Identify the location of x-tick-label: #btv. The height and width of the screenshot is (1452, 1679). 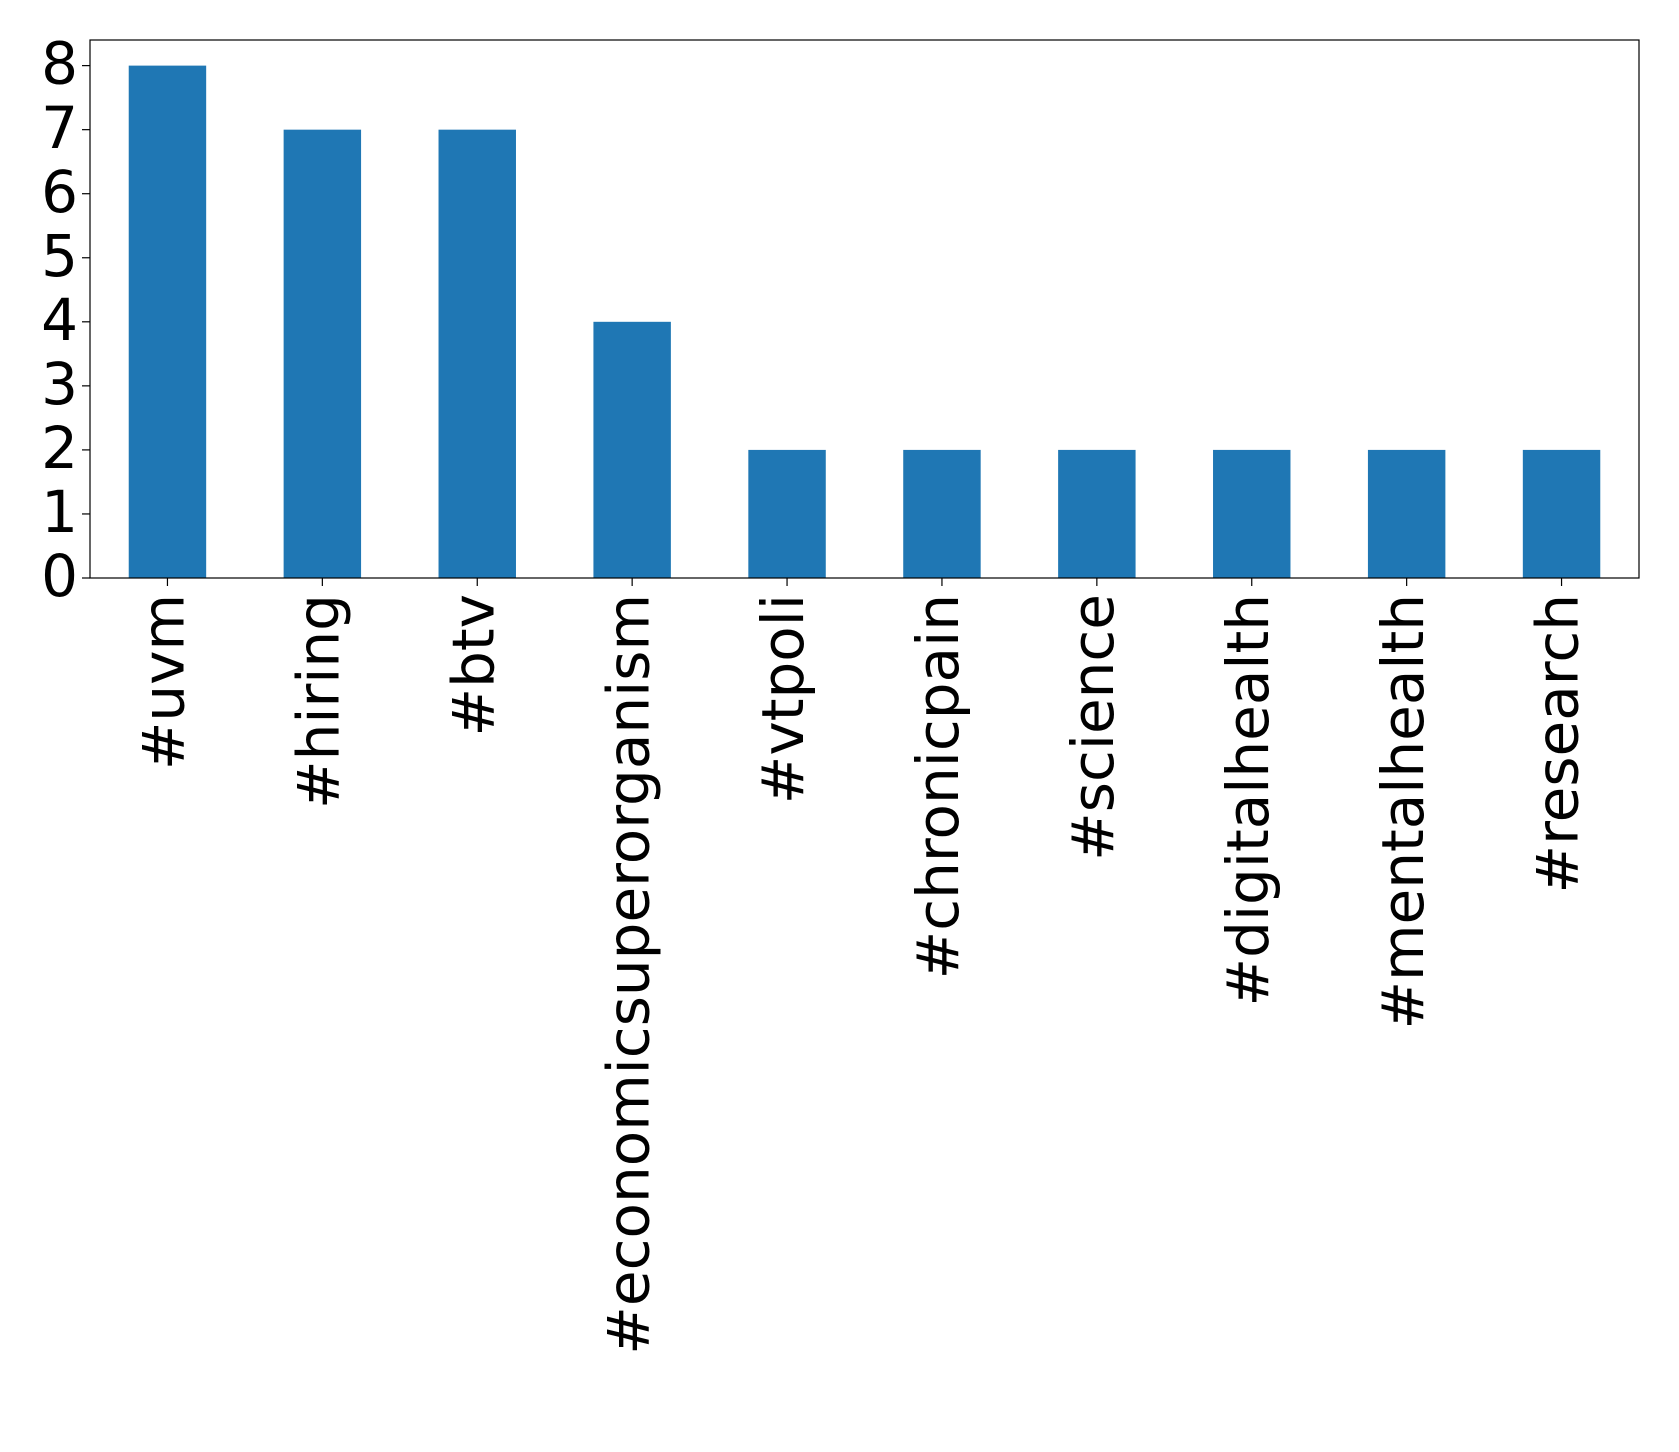
(473, 665).